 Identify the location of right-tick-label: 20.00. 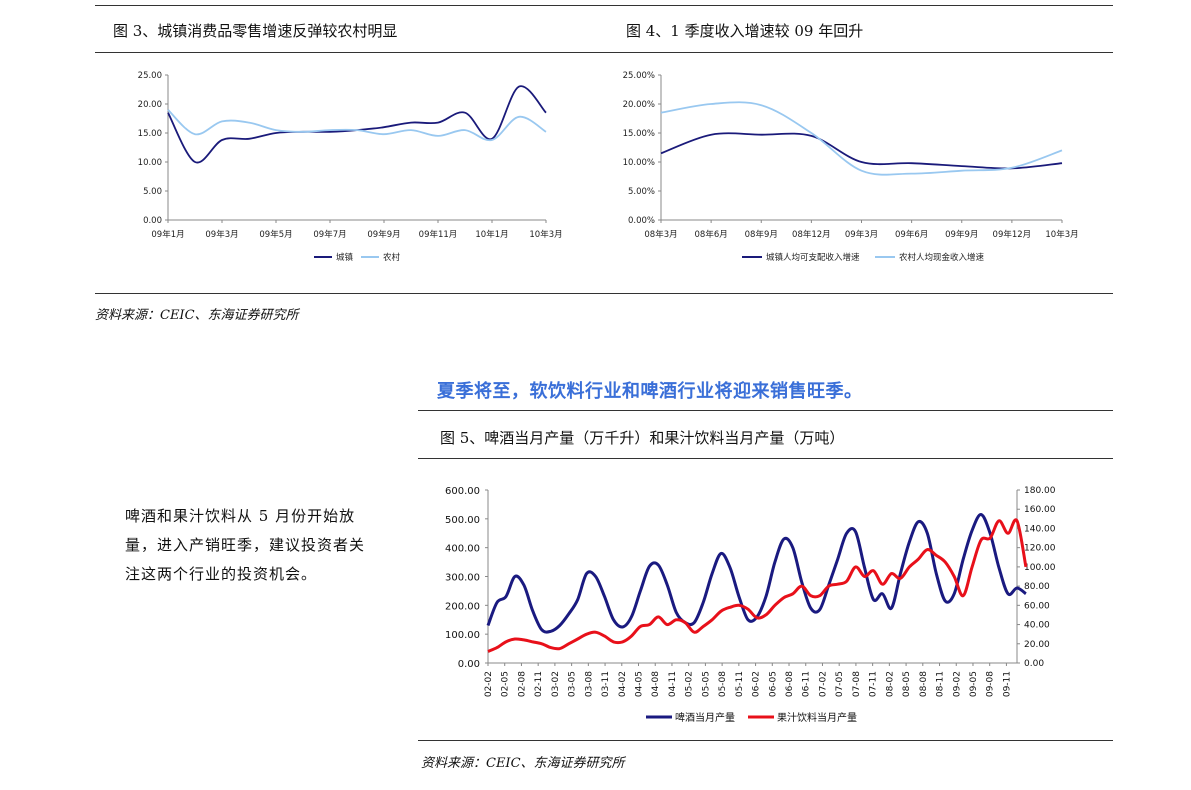
(1037, 645).